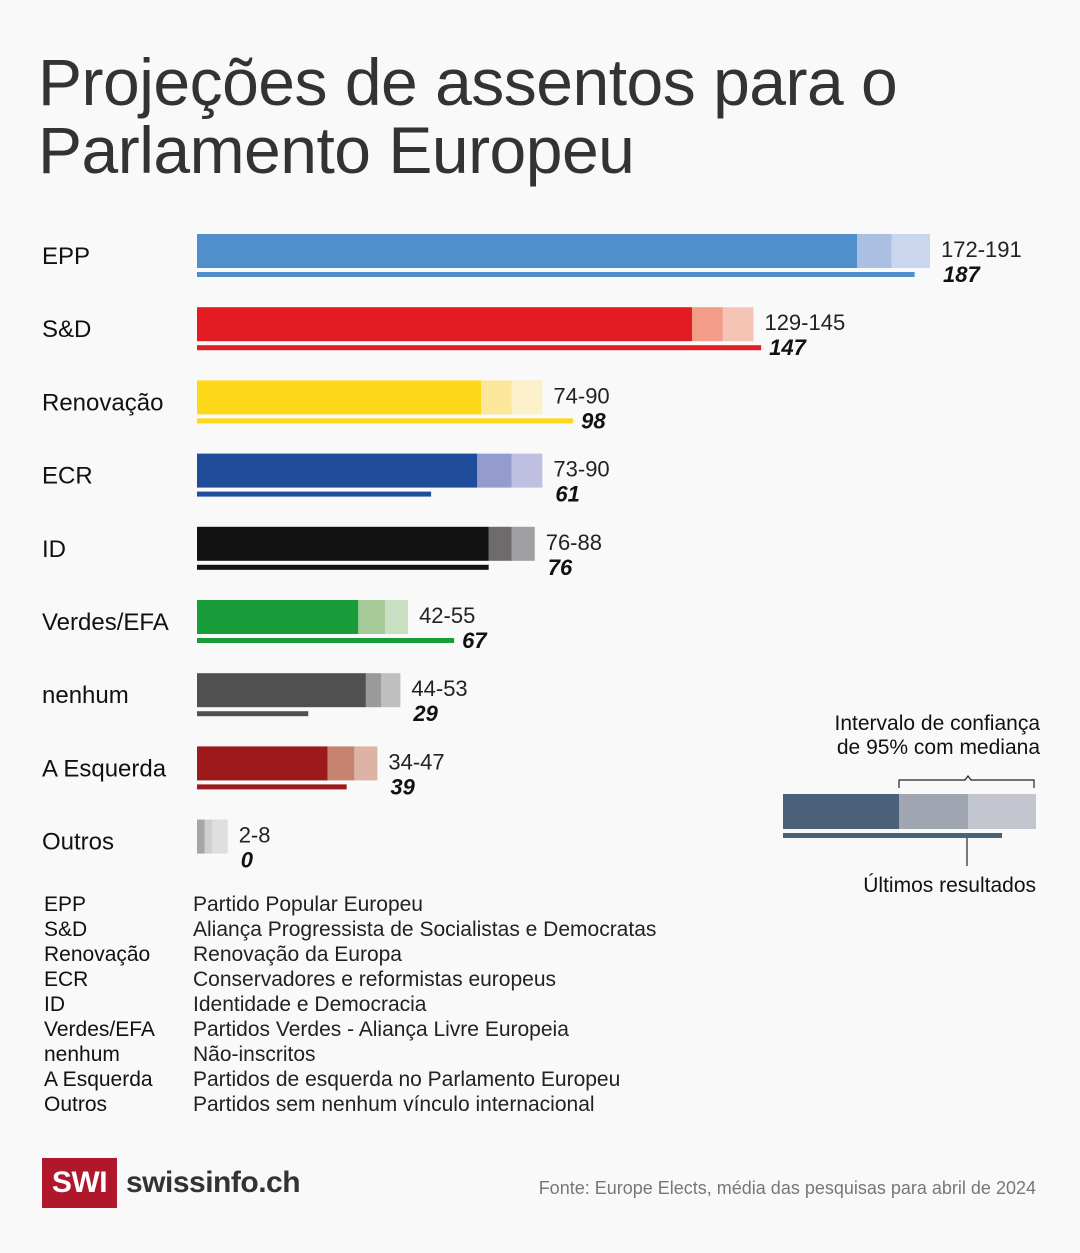  What do you see at coordinates (581, 395) in the screenshot?
I see `range-label: 74-90` at bounding box center [581, 395].